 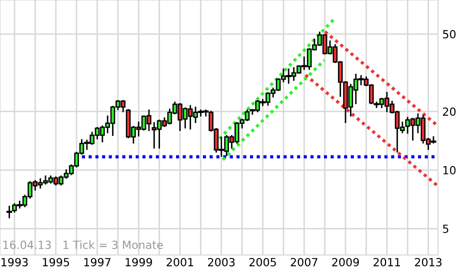 What do you see at coordinates (221, 262) in the screenshot?
I see `x-tick-label: 2003` at bounding box center [221, 262].